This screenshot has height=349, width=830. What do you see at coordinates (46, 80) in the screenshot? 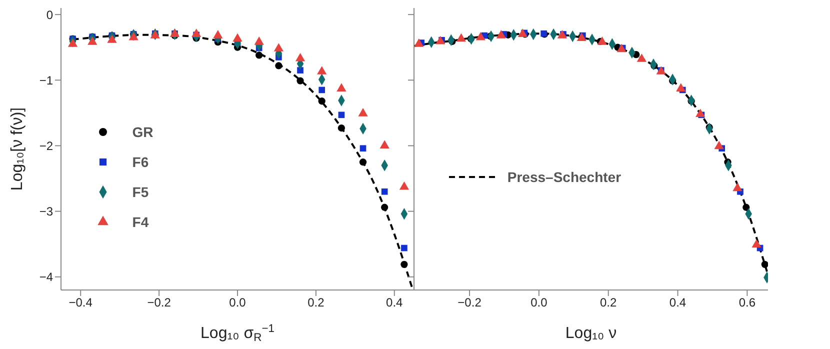
I see `y-tick-label: −1` at bounding box center [46, 80].